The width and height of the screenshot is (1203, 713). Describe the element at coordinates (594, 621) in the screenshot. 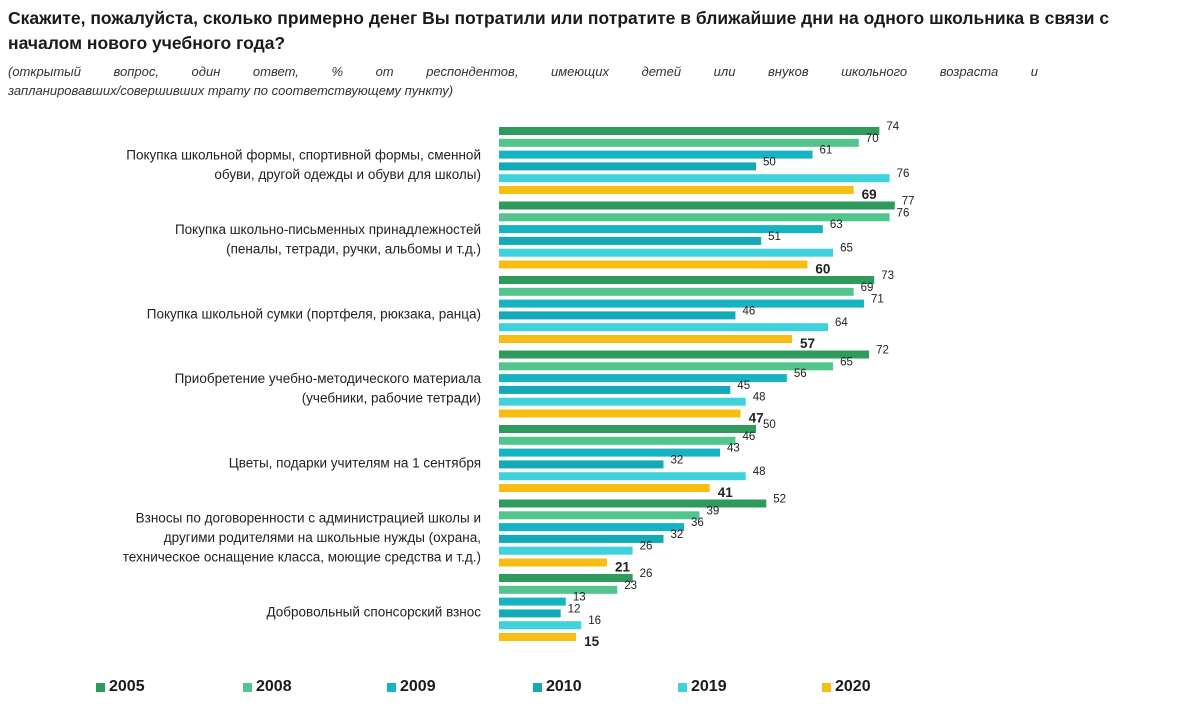

I see `data-label-2019: 16` at that location.